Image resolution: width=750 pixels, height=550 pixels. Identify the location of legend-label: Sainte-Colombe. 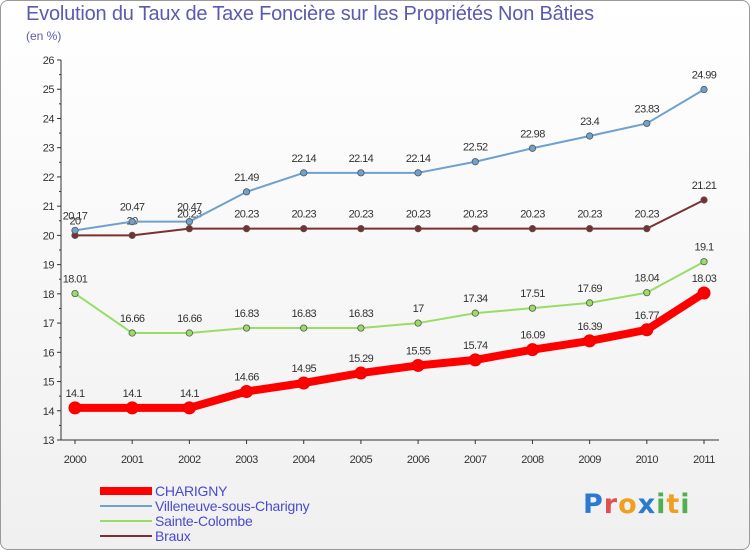
(204, 521).